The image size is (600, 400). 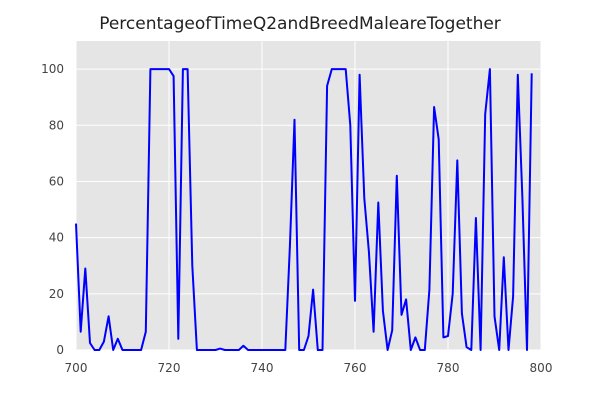 What do you see at coordinates (76, 368) in the screenshot?
I see `x-tick-label: 700` at bounding box center [76, 368].